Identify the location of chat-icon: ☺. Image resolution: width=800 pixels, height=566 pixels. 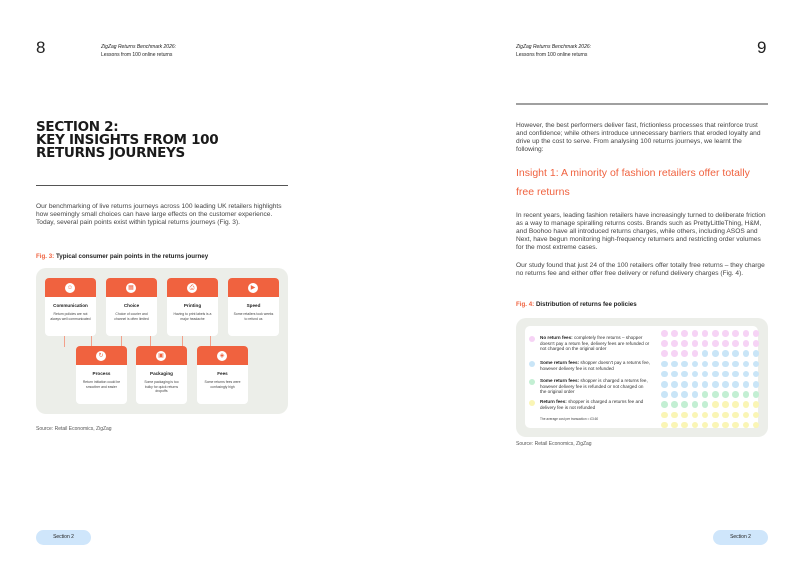
(70, 288).